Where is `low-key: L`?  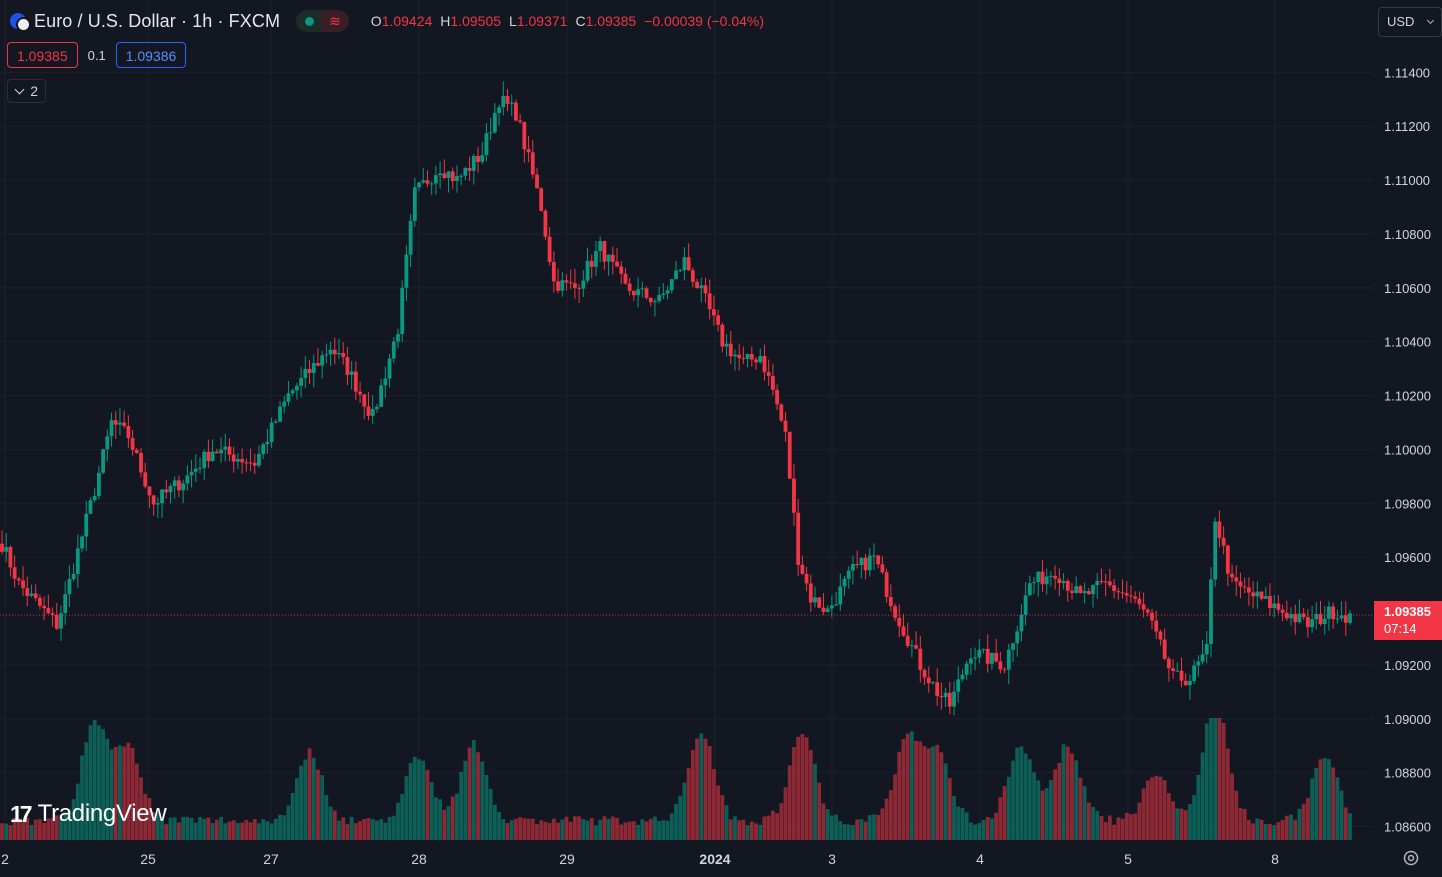 low-key: L is located at coordinates (513, 21).